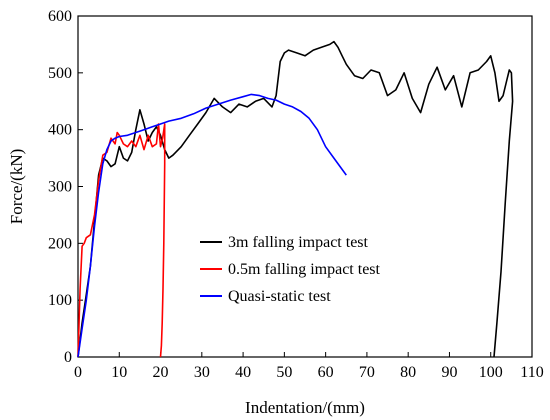  Describe the element at coordinates (491, 372) in the screenshot. I see `x-tick-label: 100` at that location.